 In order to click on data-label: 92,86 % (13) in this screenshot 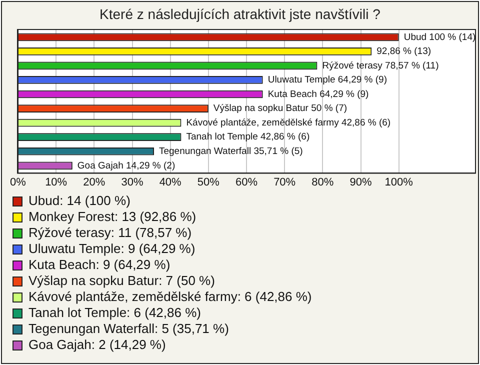, I will do `click(404, 52)`.